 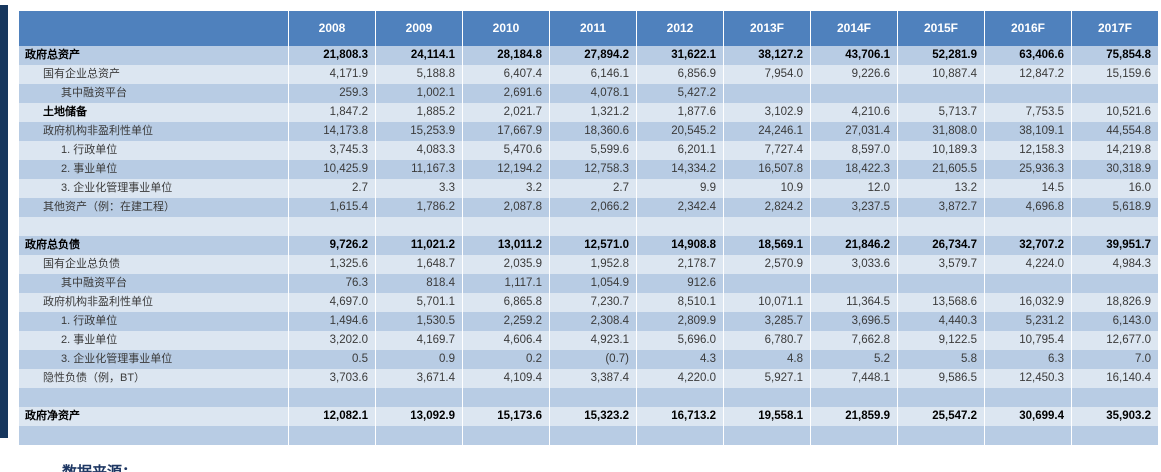 What do you see at coordinates (593, 150) in the screenshot?
I see `value-cell: 5,599.6` at bounding box center [593, 150].